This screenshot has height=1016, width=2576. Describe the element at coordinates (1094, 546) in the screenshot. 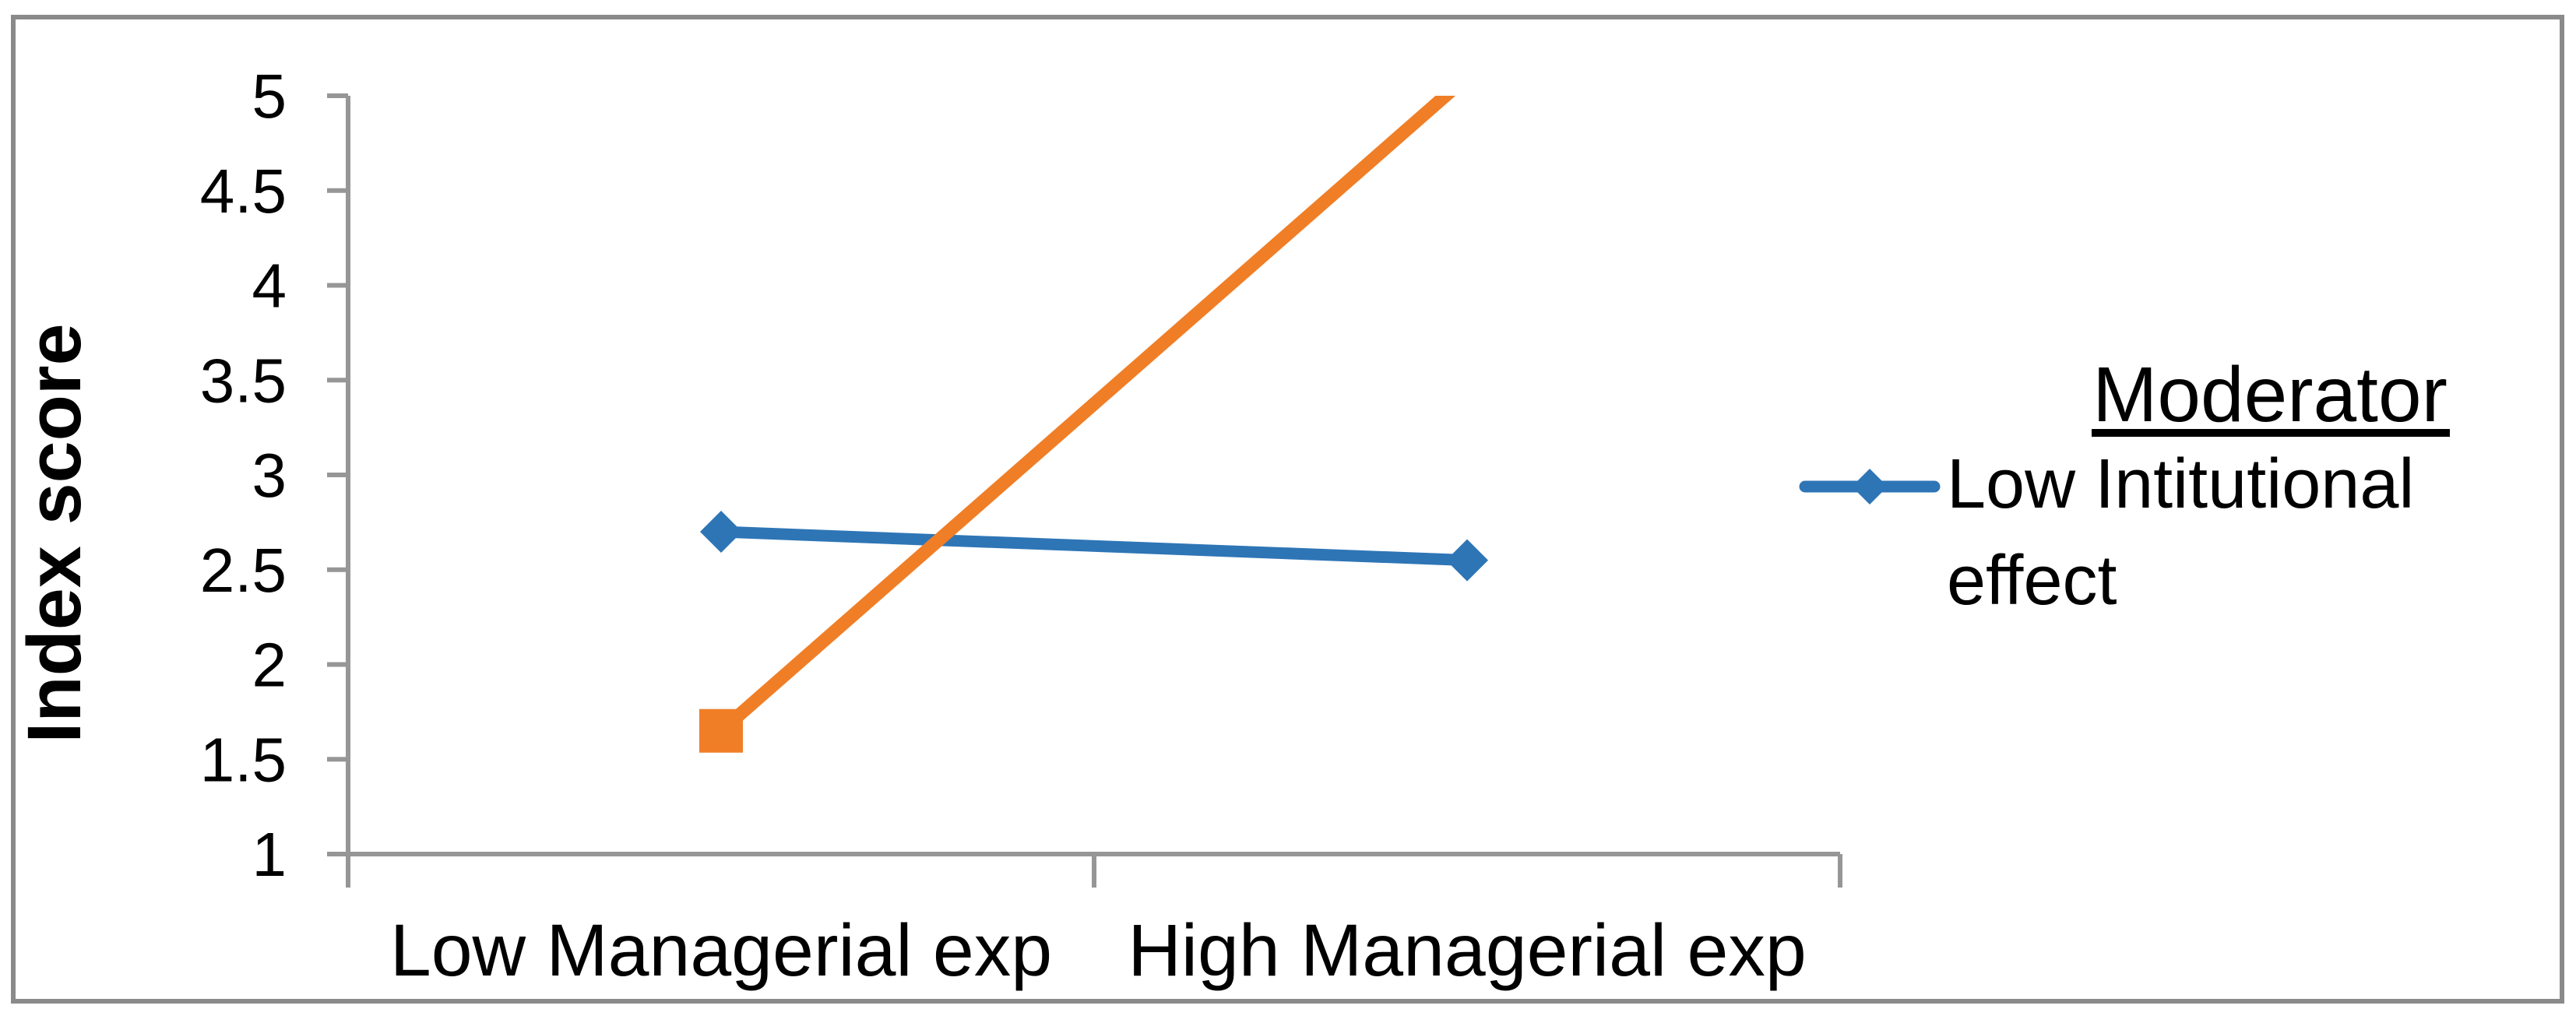

I see `series-line` at that location.